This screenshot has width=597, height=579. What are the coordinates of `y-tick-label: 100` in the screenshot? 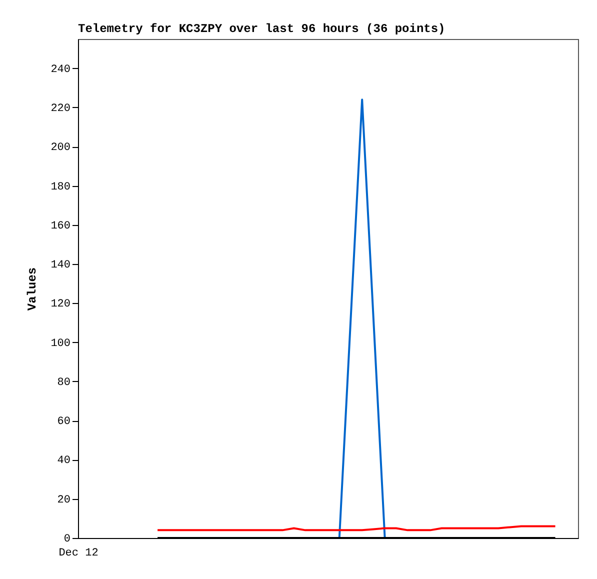 It's located at (60, 344).